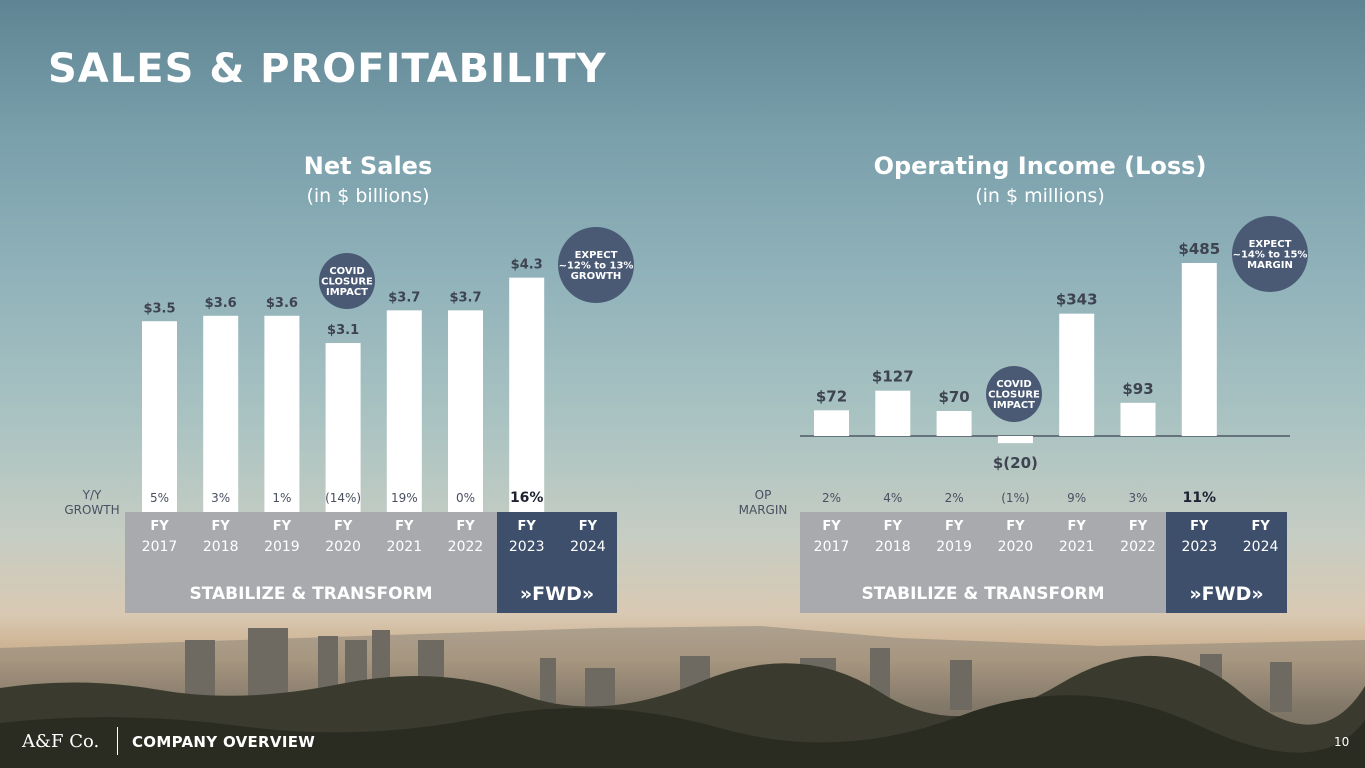 The width and height of the screenshot is (1365, 768). What do you see at coordinates (117, 741) in the screenshot?
I see `footer-divider` at bounding box center [117, 741].